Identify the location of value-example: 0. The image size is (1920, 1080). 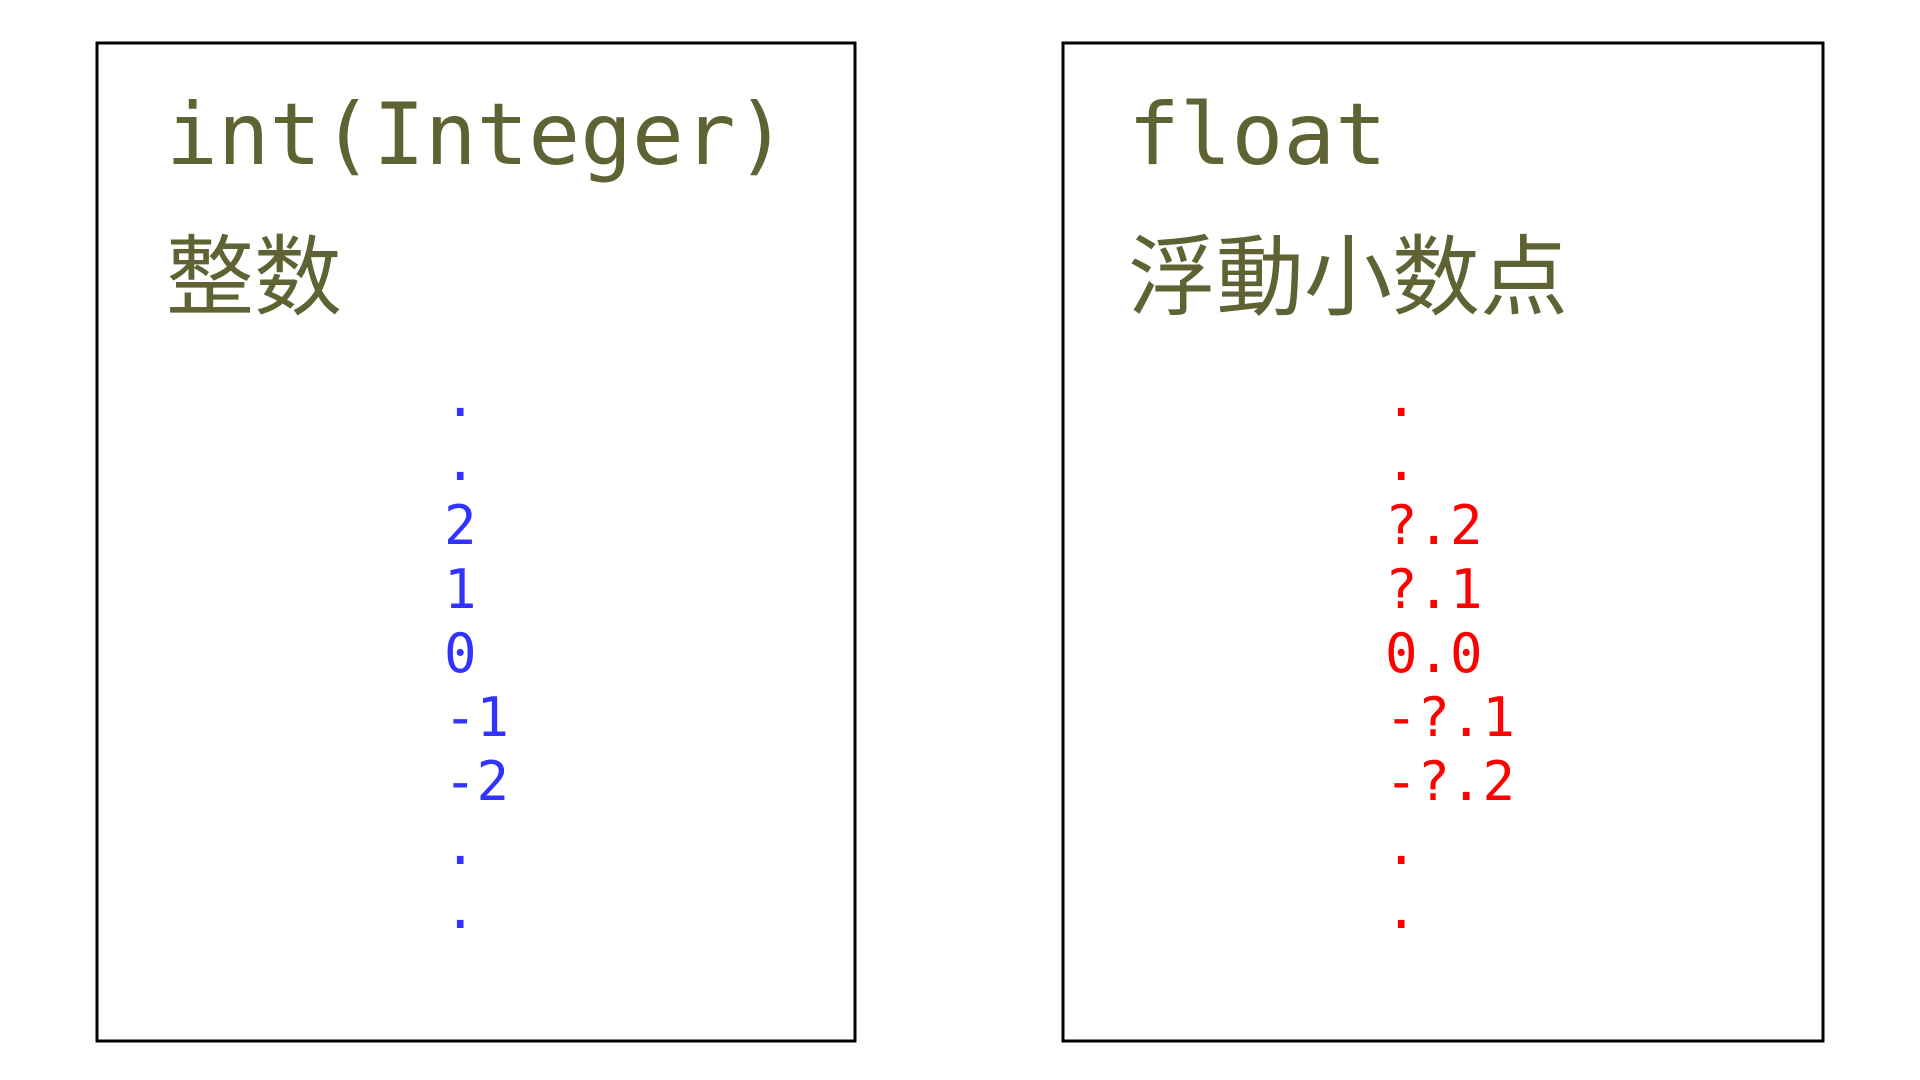
(460, 653).